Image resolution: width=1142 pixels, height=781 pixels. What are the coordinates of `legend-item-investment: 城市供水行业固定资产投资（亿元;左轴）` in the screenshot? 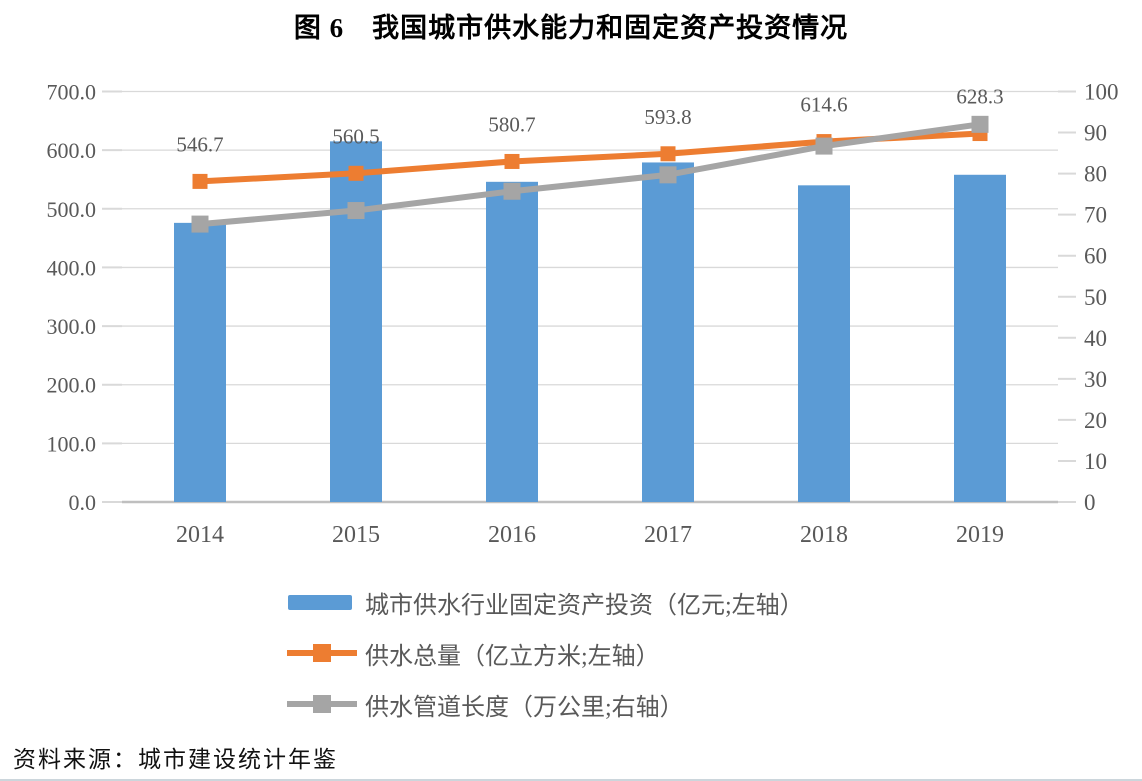 It's located at (545, 602).